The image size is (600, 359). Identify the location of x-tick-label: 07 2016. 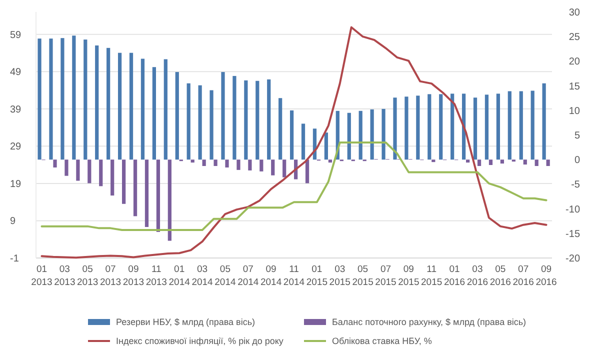
(523, 276).